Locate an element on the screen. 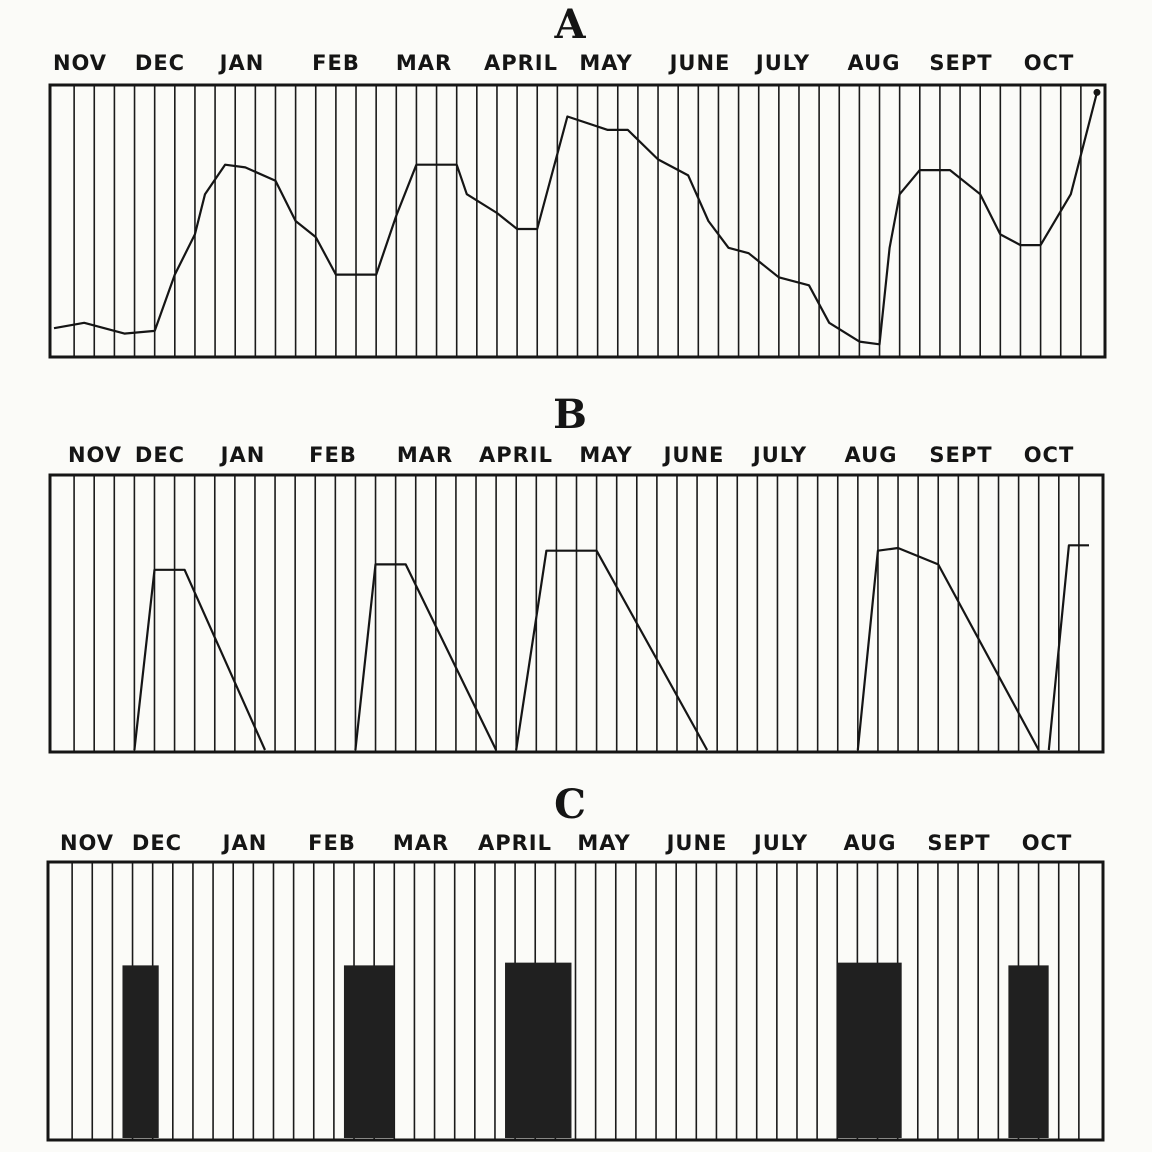 This screenshot has width=1152, height=1152. panel-title-B: B is located at coordinates (570, 414).